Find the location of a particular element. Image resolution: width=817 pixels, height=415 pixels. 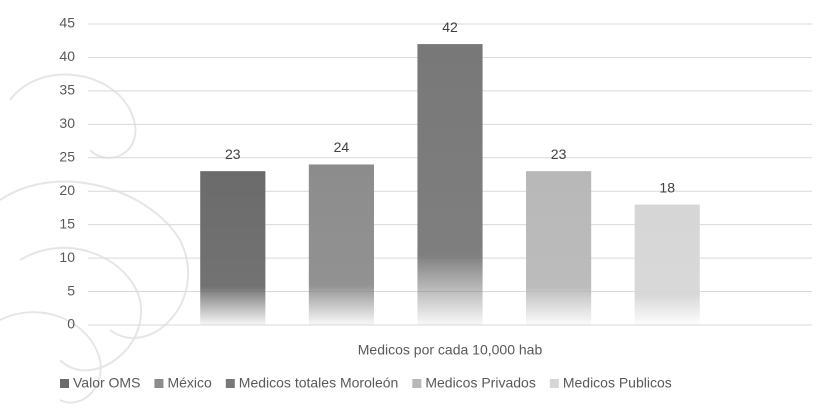

data-label: 24 is located at coordinates (342, 147).